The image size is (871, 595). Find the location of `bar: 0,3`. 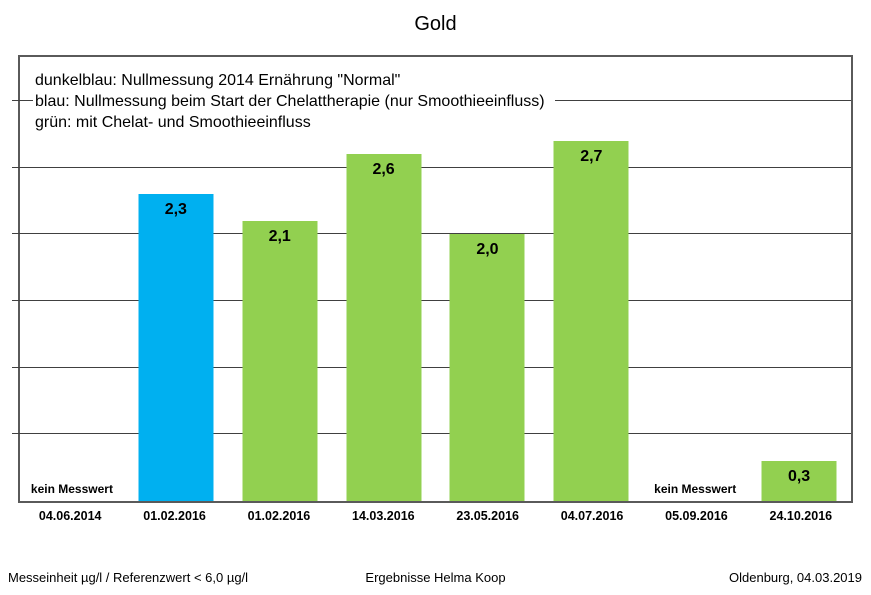

bar: 0,3 is located at coordinates (799, 481).